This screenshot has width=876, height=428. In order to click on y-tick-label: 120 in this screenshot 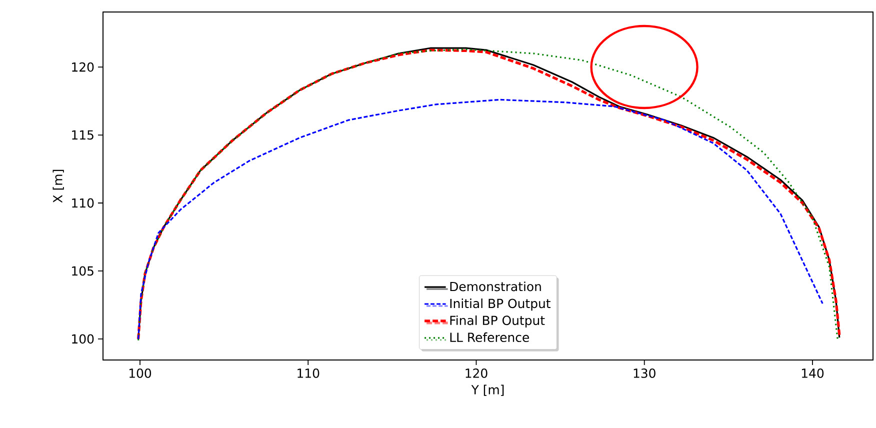, I will do `click(83, 67)`.